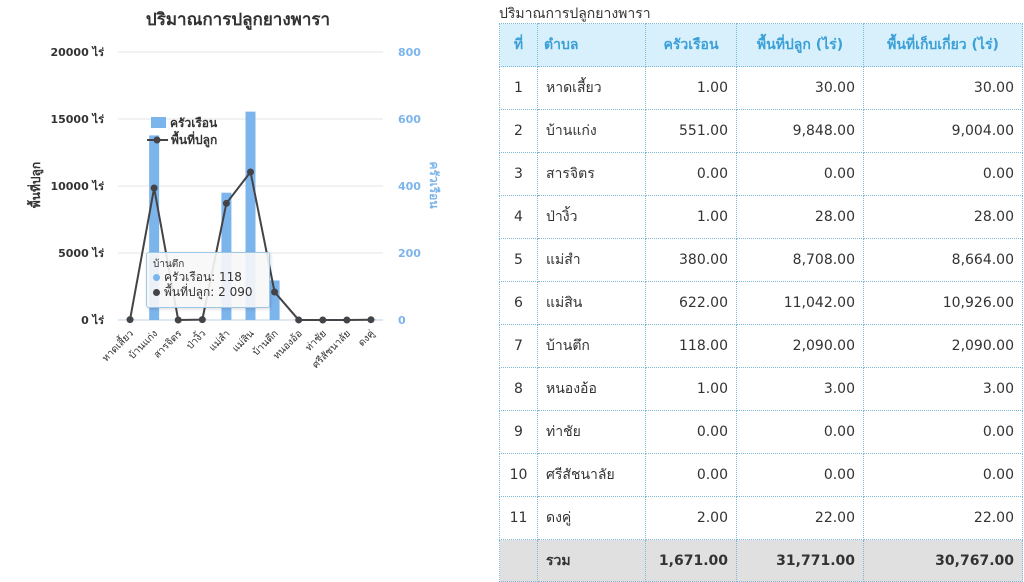 The width and height of the screenshot is (1024, 582). What do you see at coordinates (81, 253) in the screenshot?
I see `left-tick-label: 5000 ไร่` at bounding box center [81, 253].